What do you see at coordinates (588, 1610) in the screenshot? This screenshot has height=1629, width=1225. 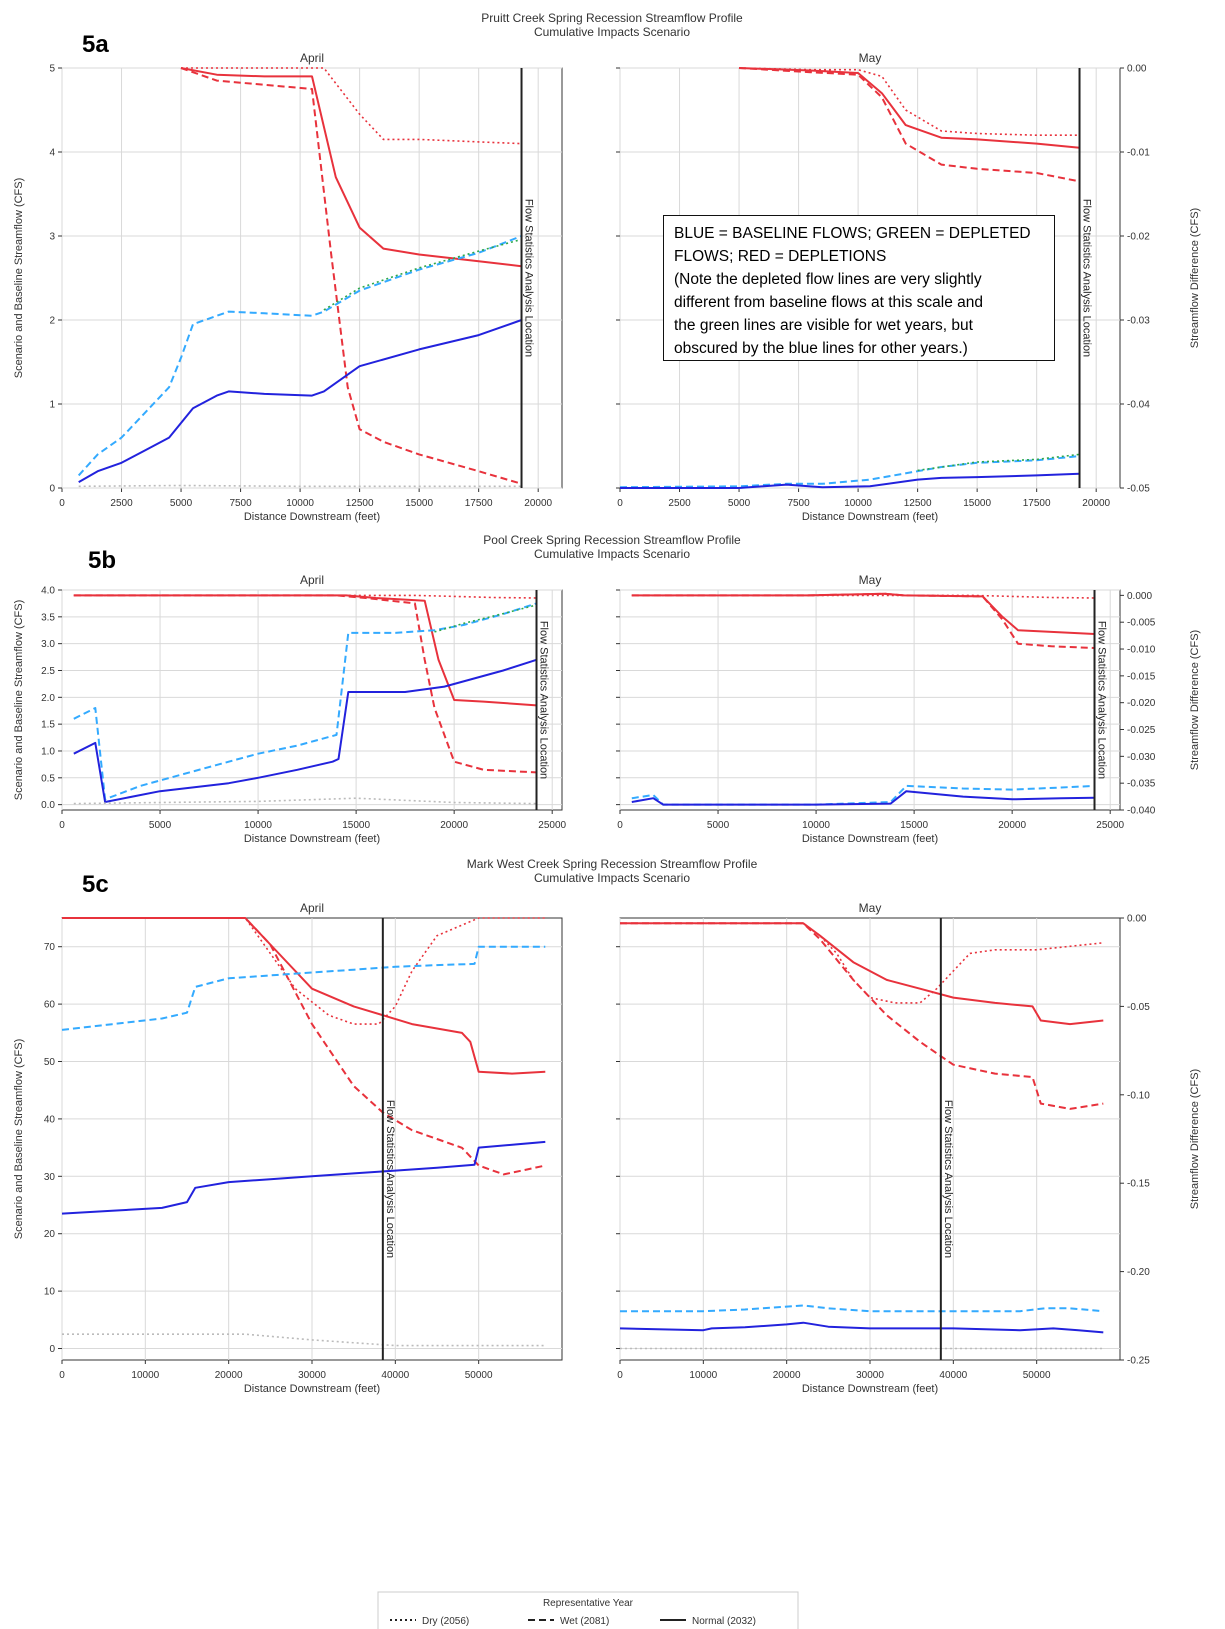 I see `legend-box` at bounding box center [588, 1610].